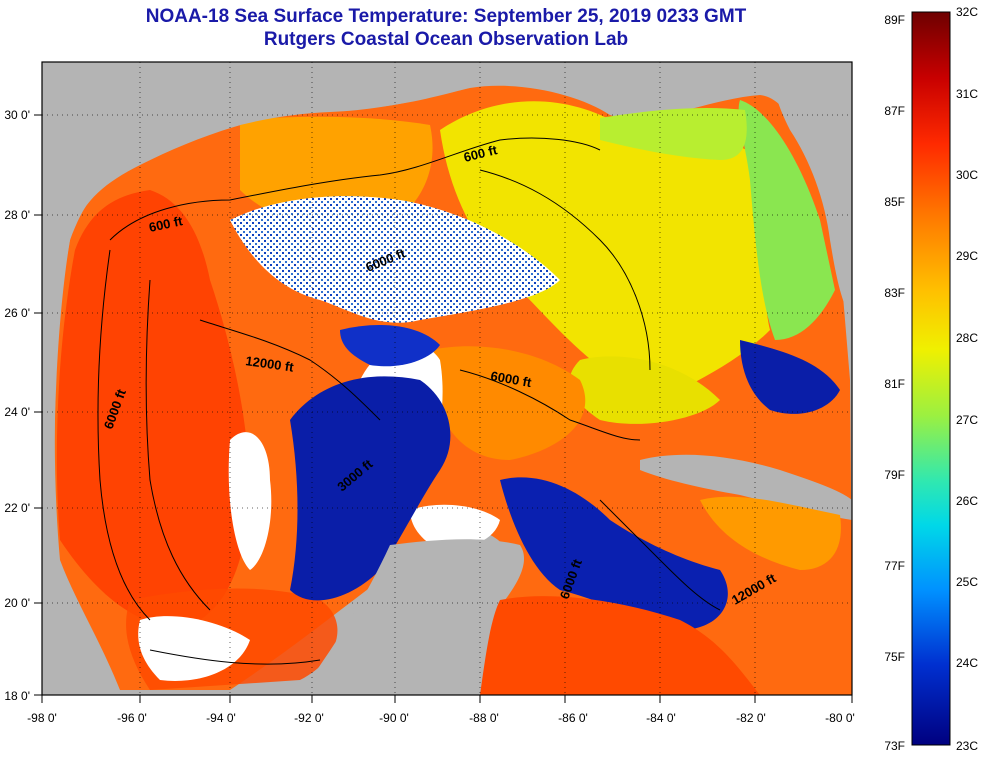 The image size is (992, 761). I want to click on warm-caribbean, so click(620, 645).